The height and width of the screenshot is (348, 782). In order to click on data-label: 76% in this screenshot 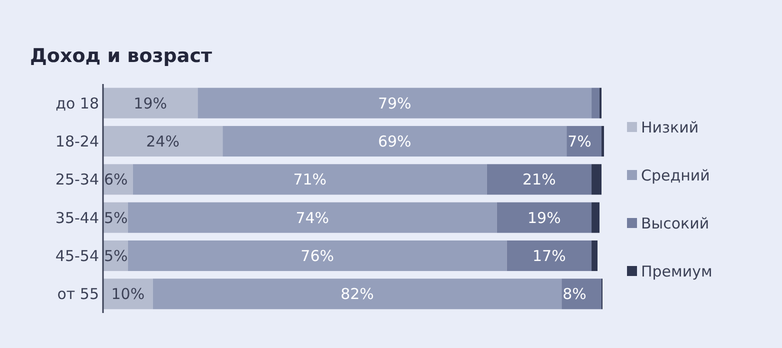, I will do `click(317, 256)`.